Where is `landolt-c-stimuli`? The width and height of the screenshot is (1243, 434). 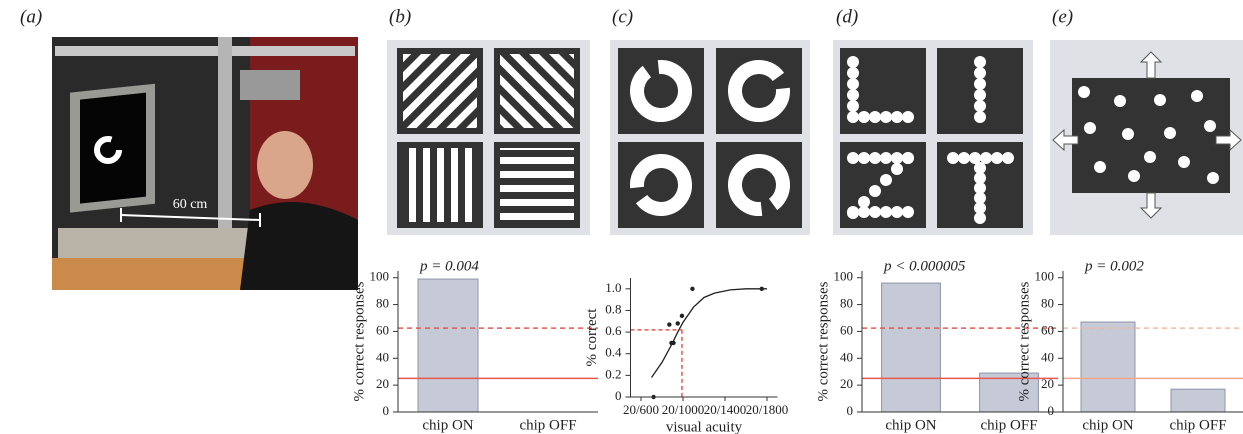 landolt-c-stimuli is located at coordinates (710, 137).